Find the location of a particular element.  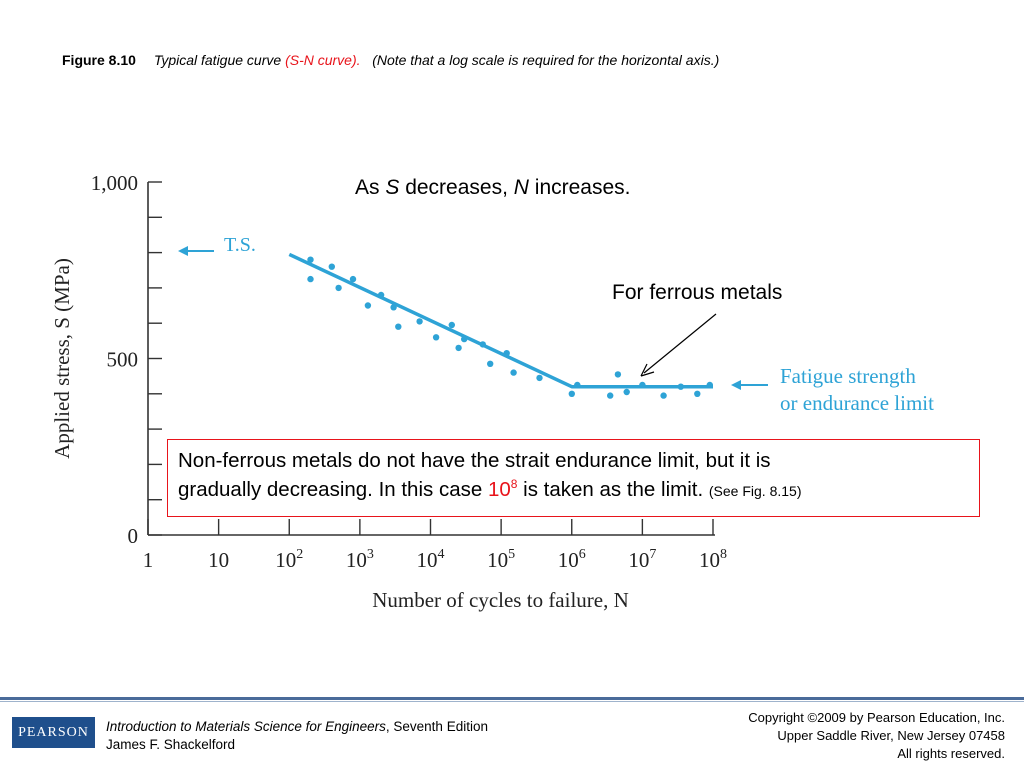

ts-arrowhead is located at coordinates (183, 251).